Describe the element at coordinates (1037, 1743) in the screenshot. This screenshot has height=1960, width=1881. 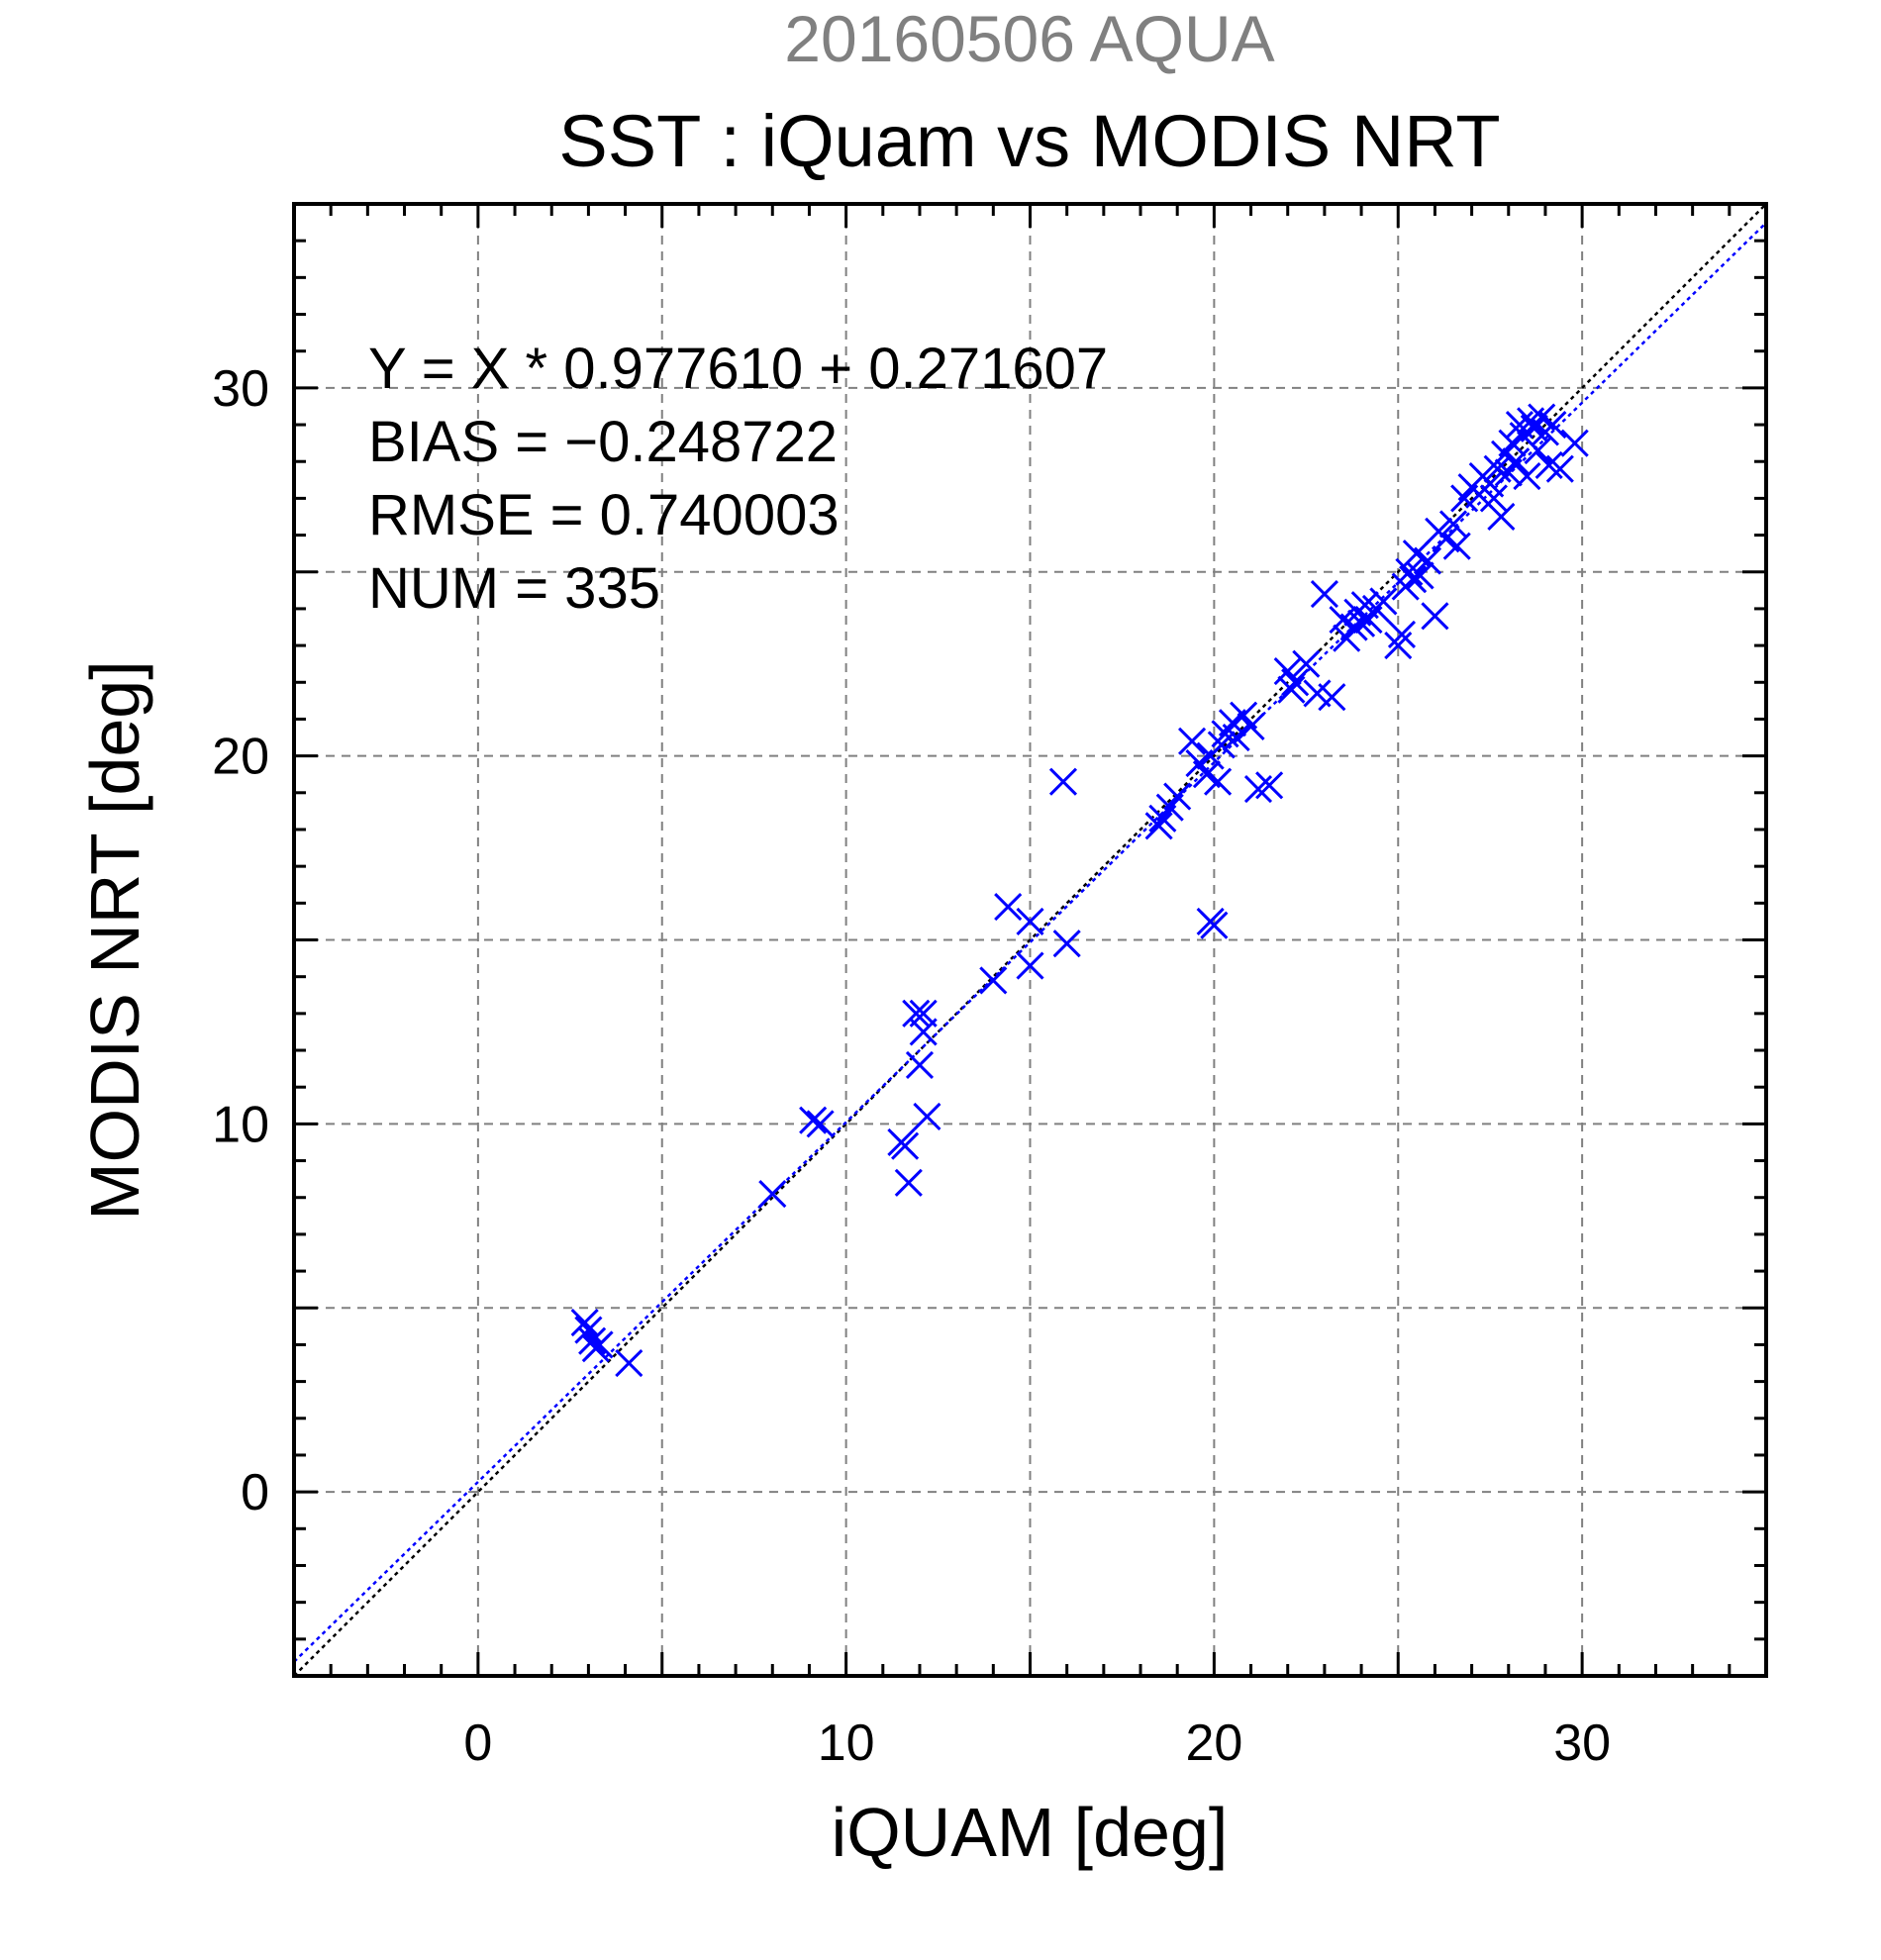
I see `x-tick-labels: 0 10 20 30` at that location.